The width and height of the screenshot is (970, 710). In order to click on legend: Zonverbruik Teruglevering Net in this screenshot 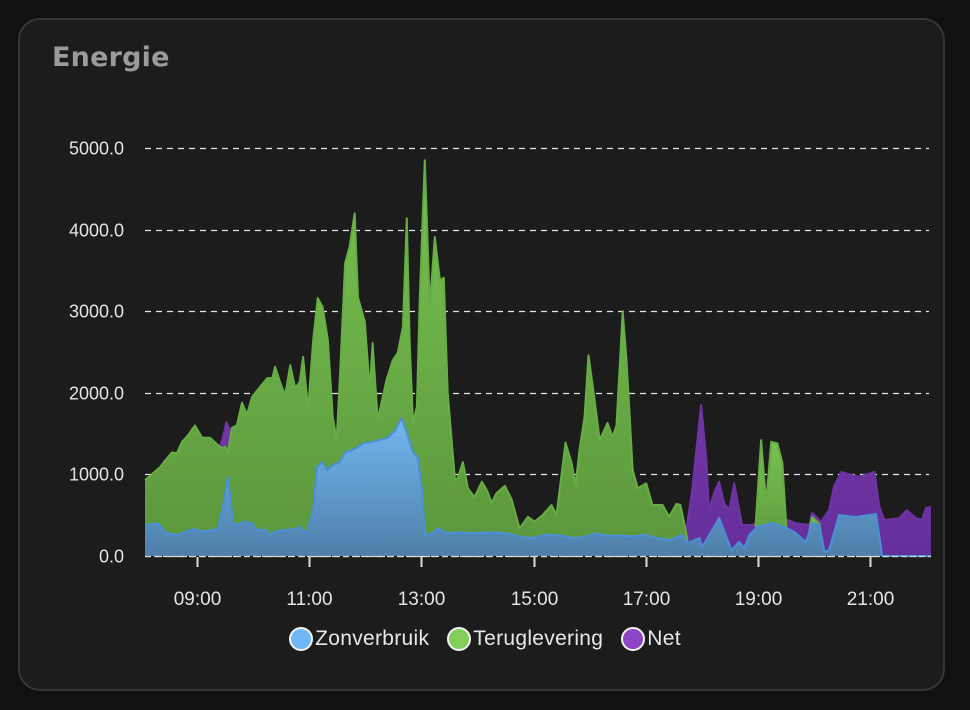, I will do `click(485, 639)`.